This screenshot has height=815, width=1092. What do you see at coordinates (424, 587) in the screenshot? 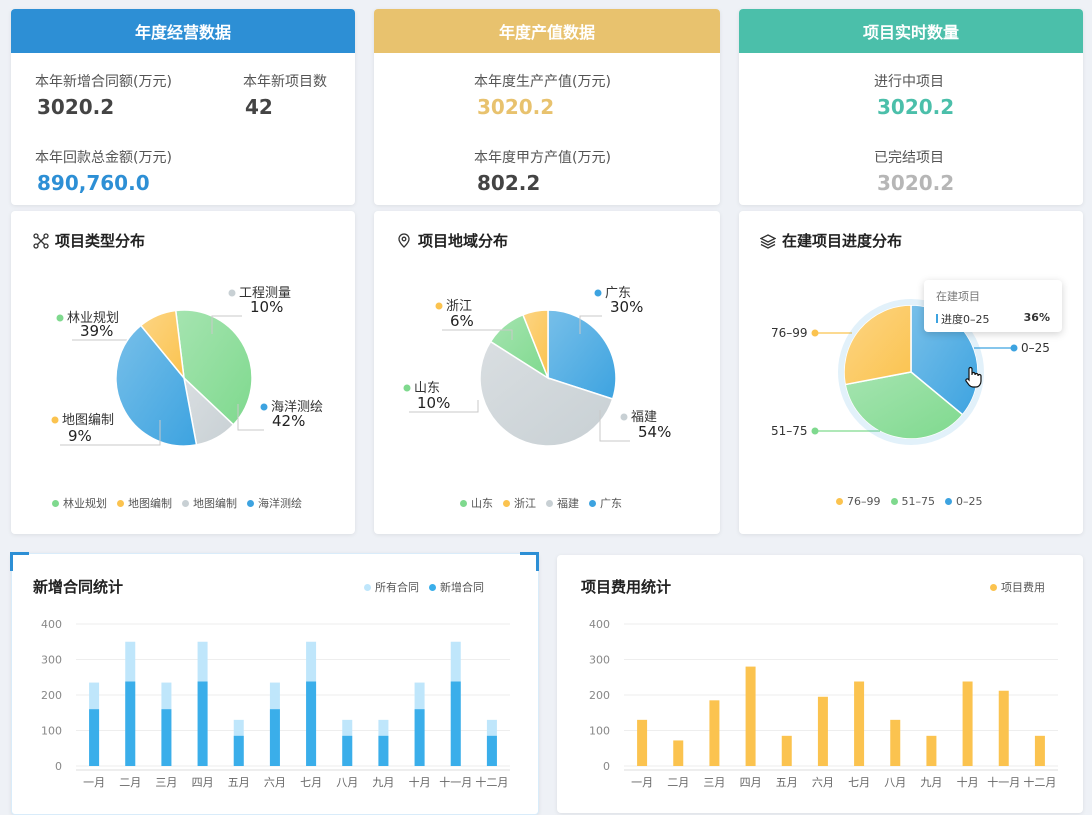
I see `contract-legend: 所有合同 新增合同` at bounding box center [424, 587].